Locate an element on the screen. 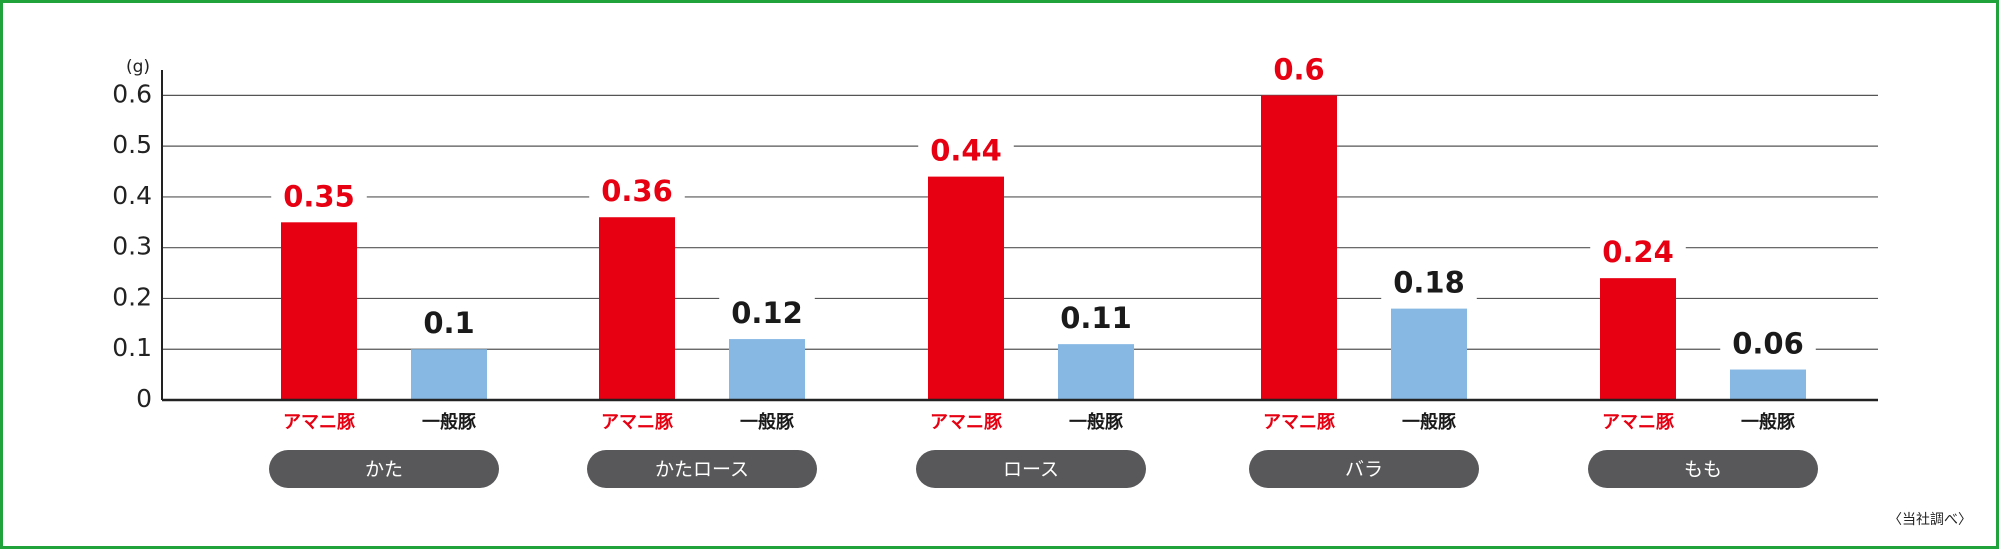  value-label: 0.44 is located at coordinates (966, 151).